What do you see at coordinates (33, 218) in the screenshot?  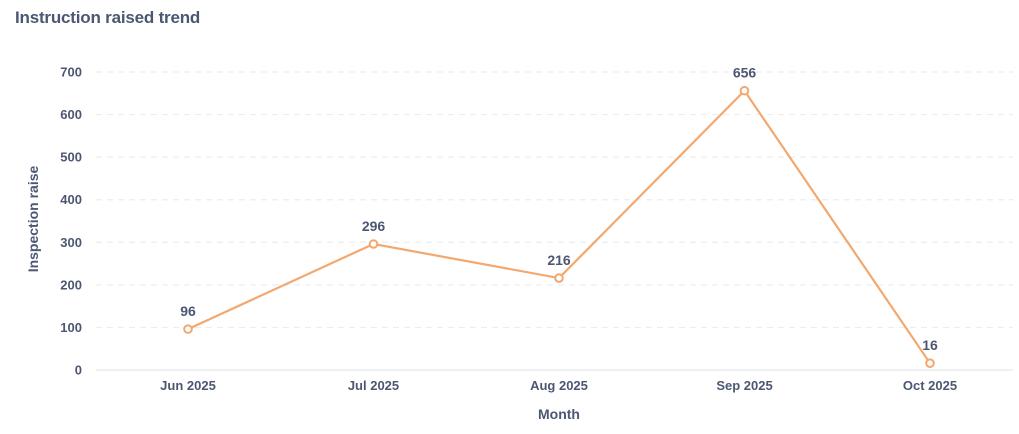 I see `y-axis-title: Inspection raise` at bounding box center [33, 218].